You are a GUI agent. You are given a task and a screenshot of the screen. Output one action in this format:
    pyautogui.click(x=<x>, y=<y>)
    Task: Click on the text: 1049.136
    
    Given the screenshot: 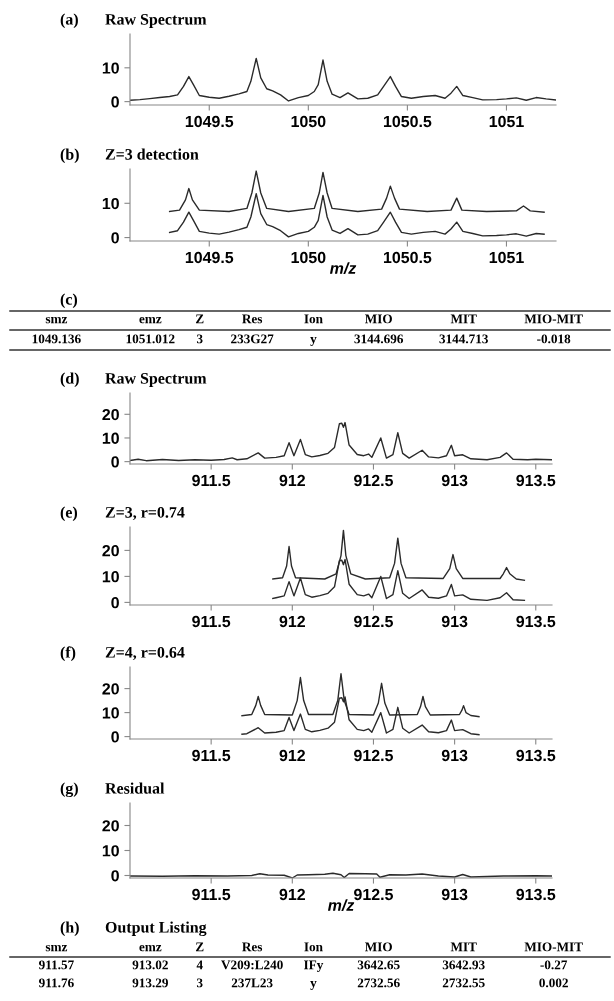 What is the action you would take?
    pyautogui.click(x=56, y=339)
    